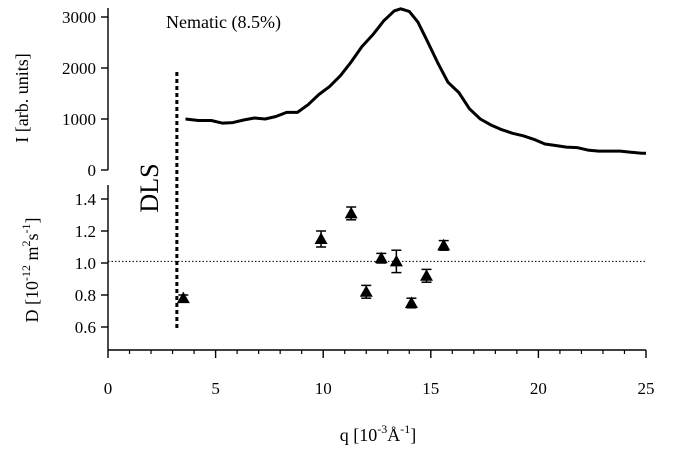  Describe the element at coordinates (85, 295) in the screenshot. I see `diffusion-y-tick-label: 0.8` at that location.